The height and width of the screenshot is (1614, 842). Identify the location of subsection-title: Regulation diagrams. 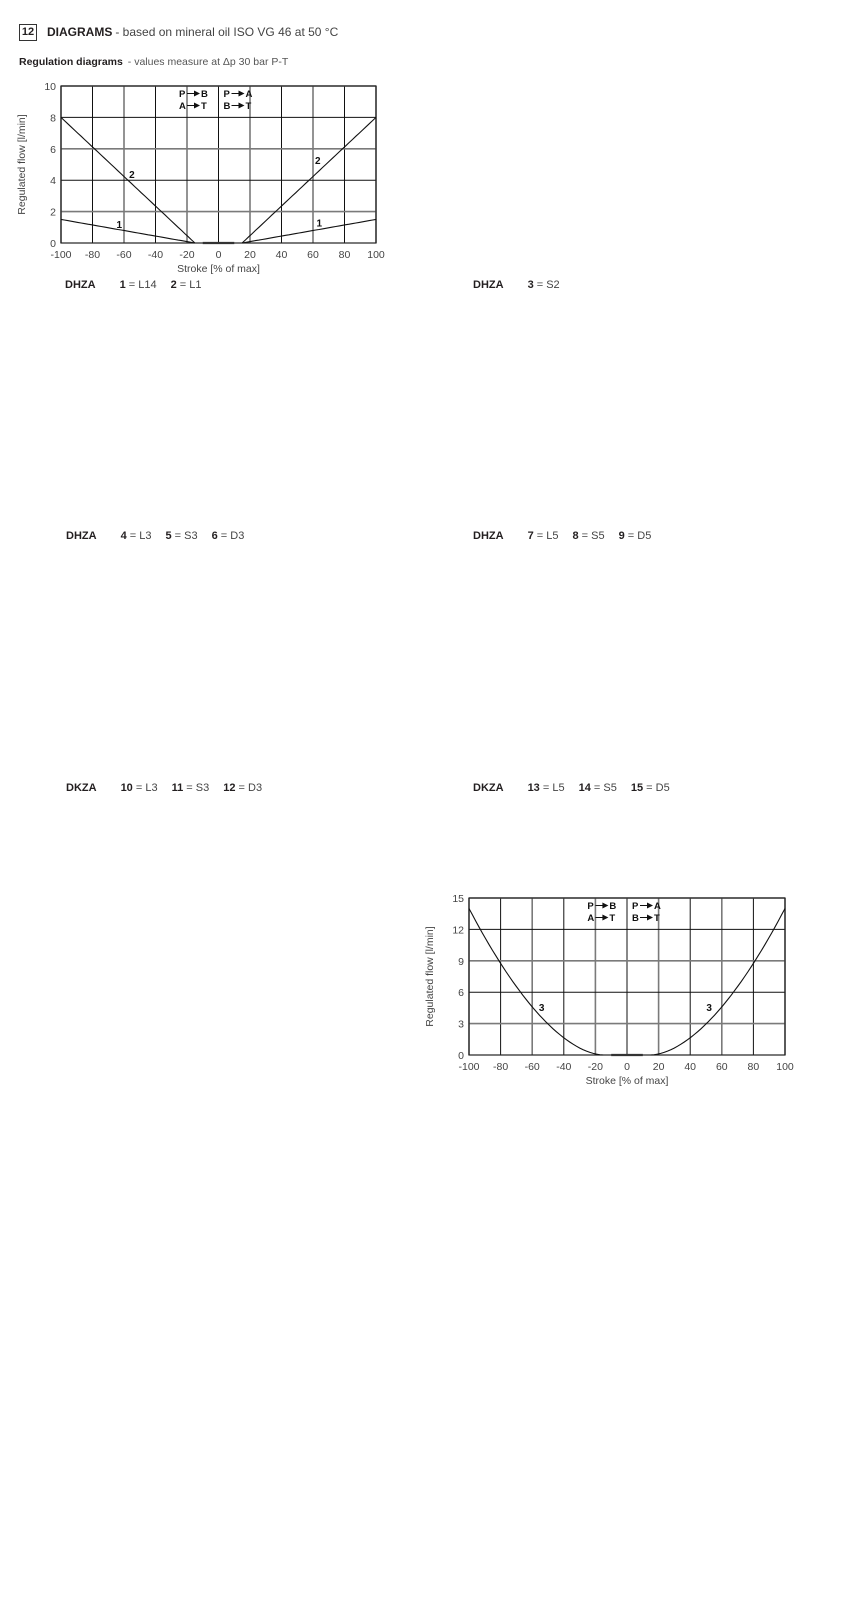
(71, 62).